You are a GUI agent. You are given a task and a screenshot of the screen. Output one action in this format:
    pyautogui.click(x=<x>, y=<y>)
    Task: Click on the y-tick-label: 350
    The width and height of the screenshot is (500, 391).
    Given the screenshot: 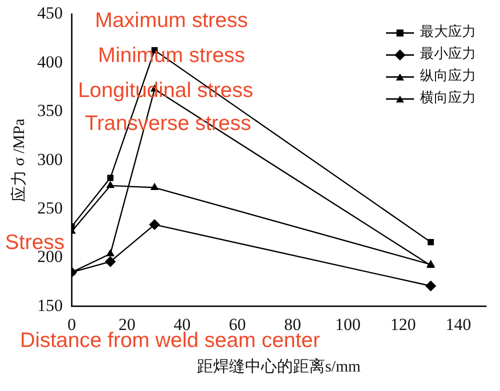 What is the action you would take?
    pyautogui.click(x=50, y=110)
    